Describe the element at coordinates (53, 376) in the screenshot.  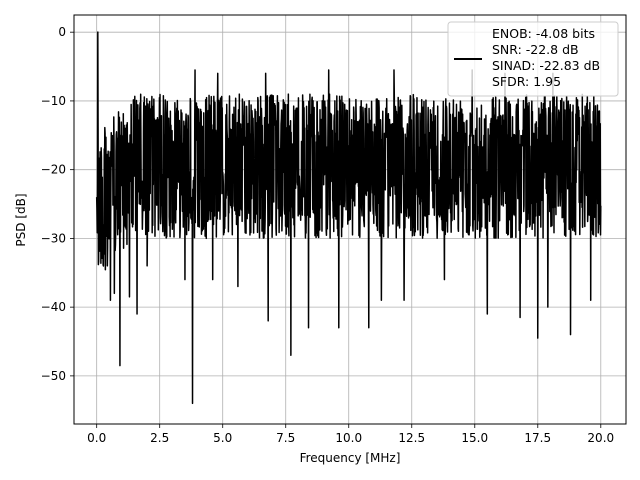
I see `y-tick-label: −50` at that location.